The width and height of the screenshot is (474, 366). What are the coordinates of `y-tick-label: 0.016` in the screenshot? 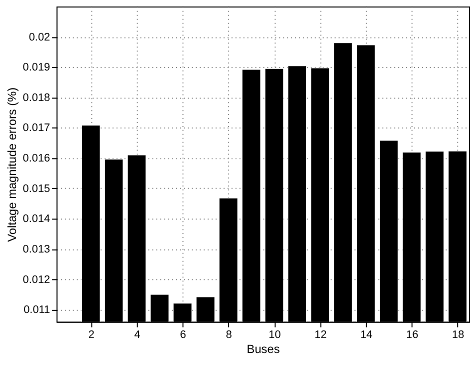 It's located at (36, 158).